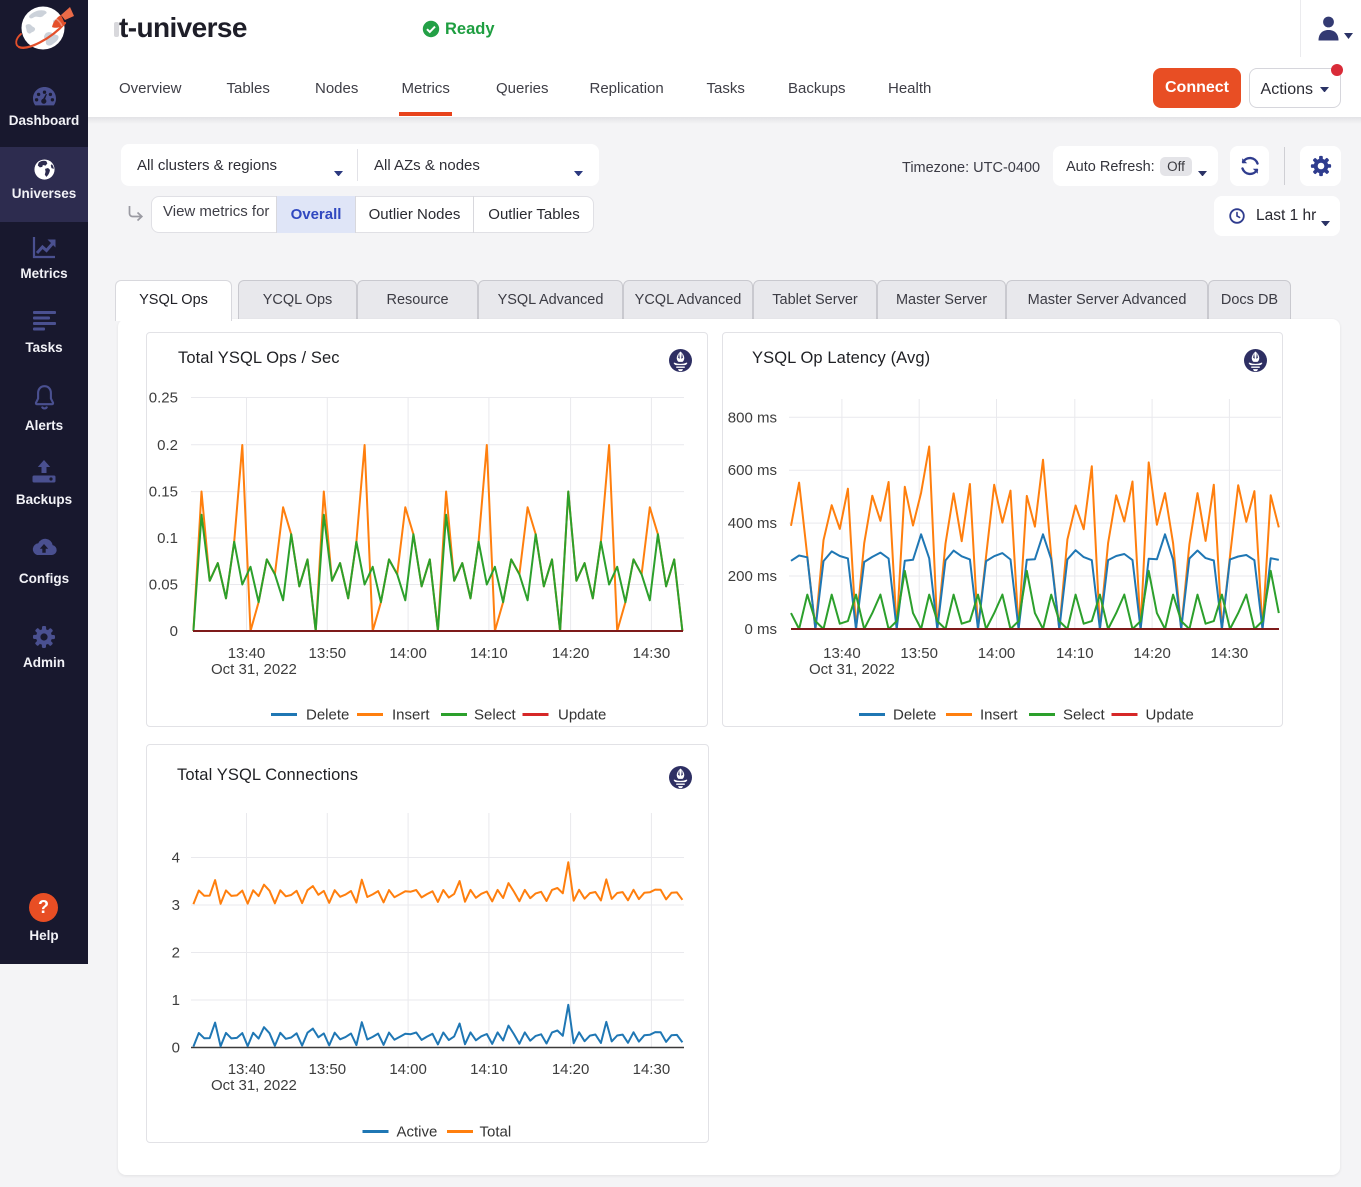 The width and height of the screenshot is (1361, 1187). I want to click on svg-text: Active, so click(417, 1132).